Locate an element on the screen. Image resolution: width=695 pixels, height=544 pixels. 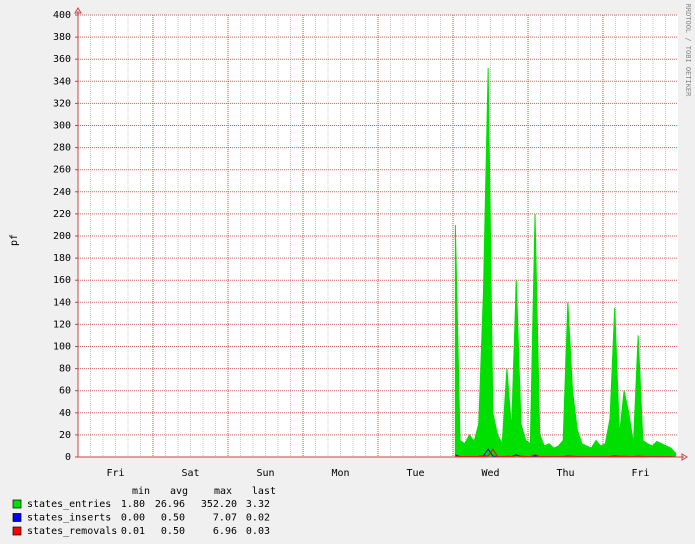
watermark: RRDTOOL / TOBI OETIKER is located at coordinates (688, 51).